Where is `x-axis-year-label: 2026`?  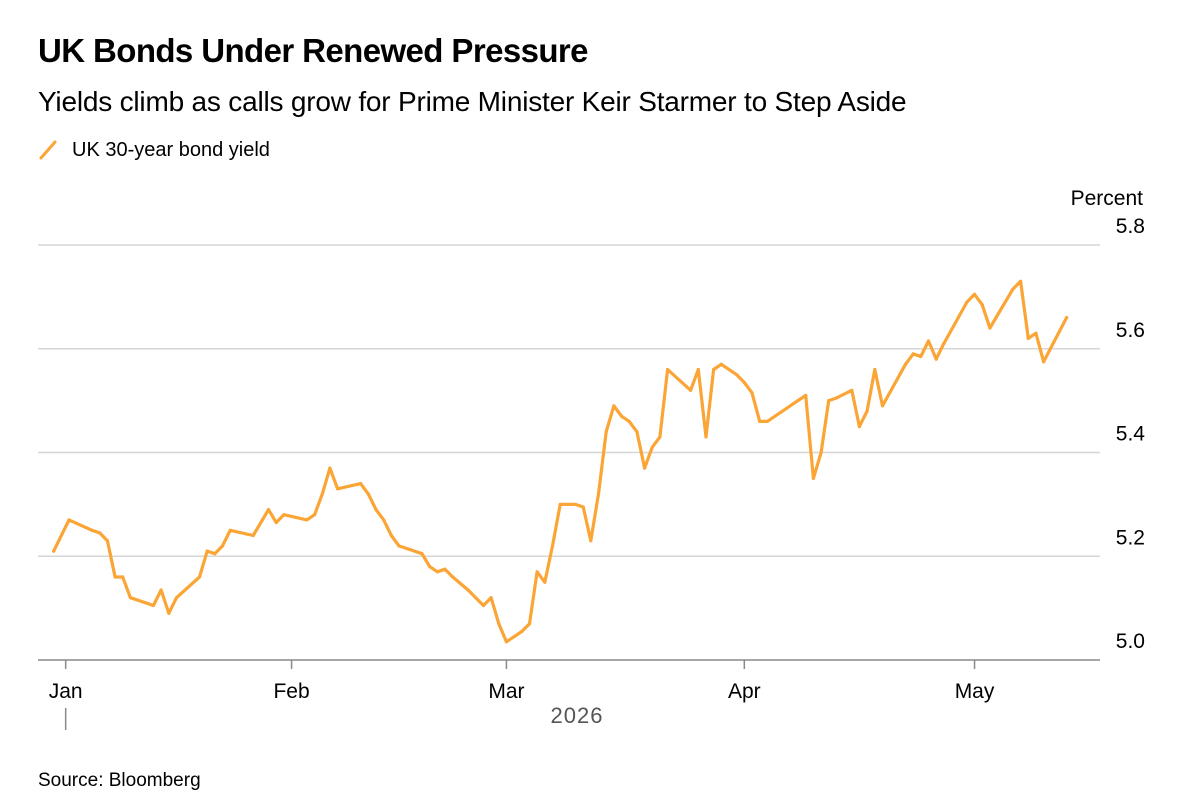
x-axis-year-label: 2026 is located at coordinates (577, 715).